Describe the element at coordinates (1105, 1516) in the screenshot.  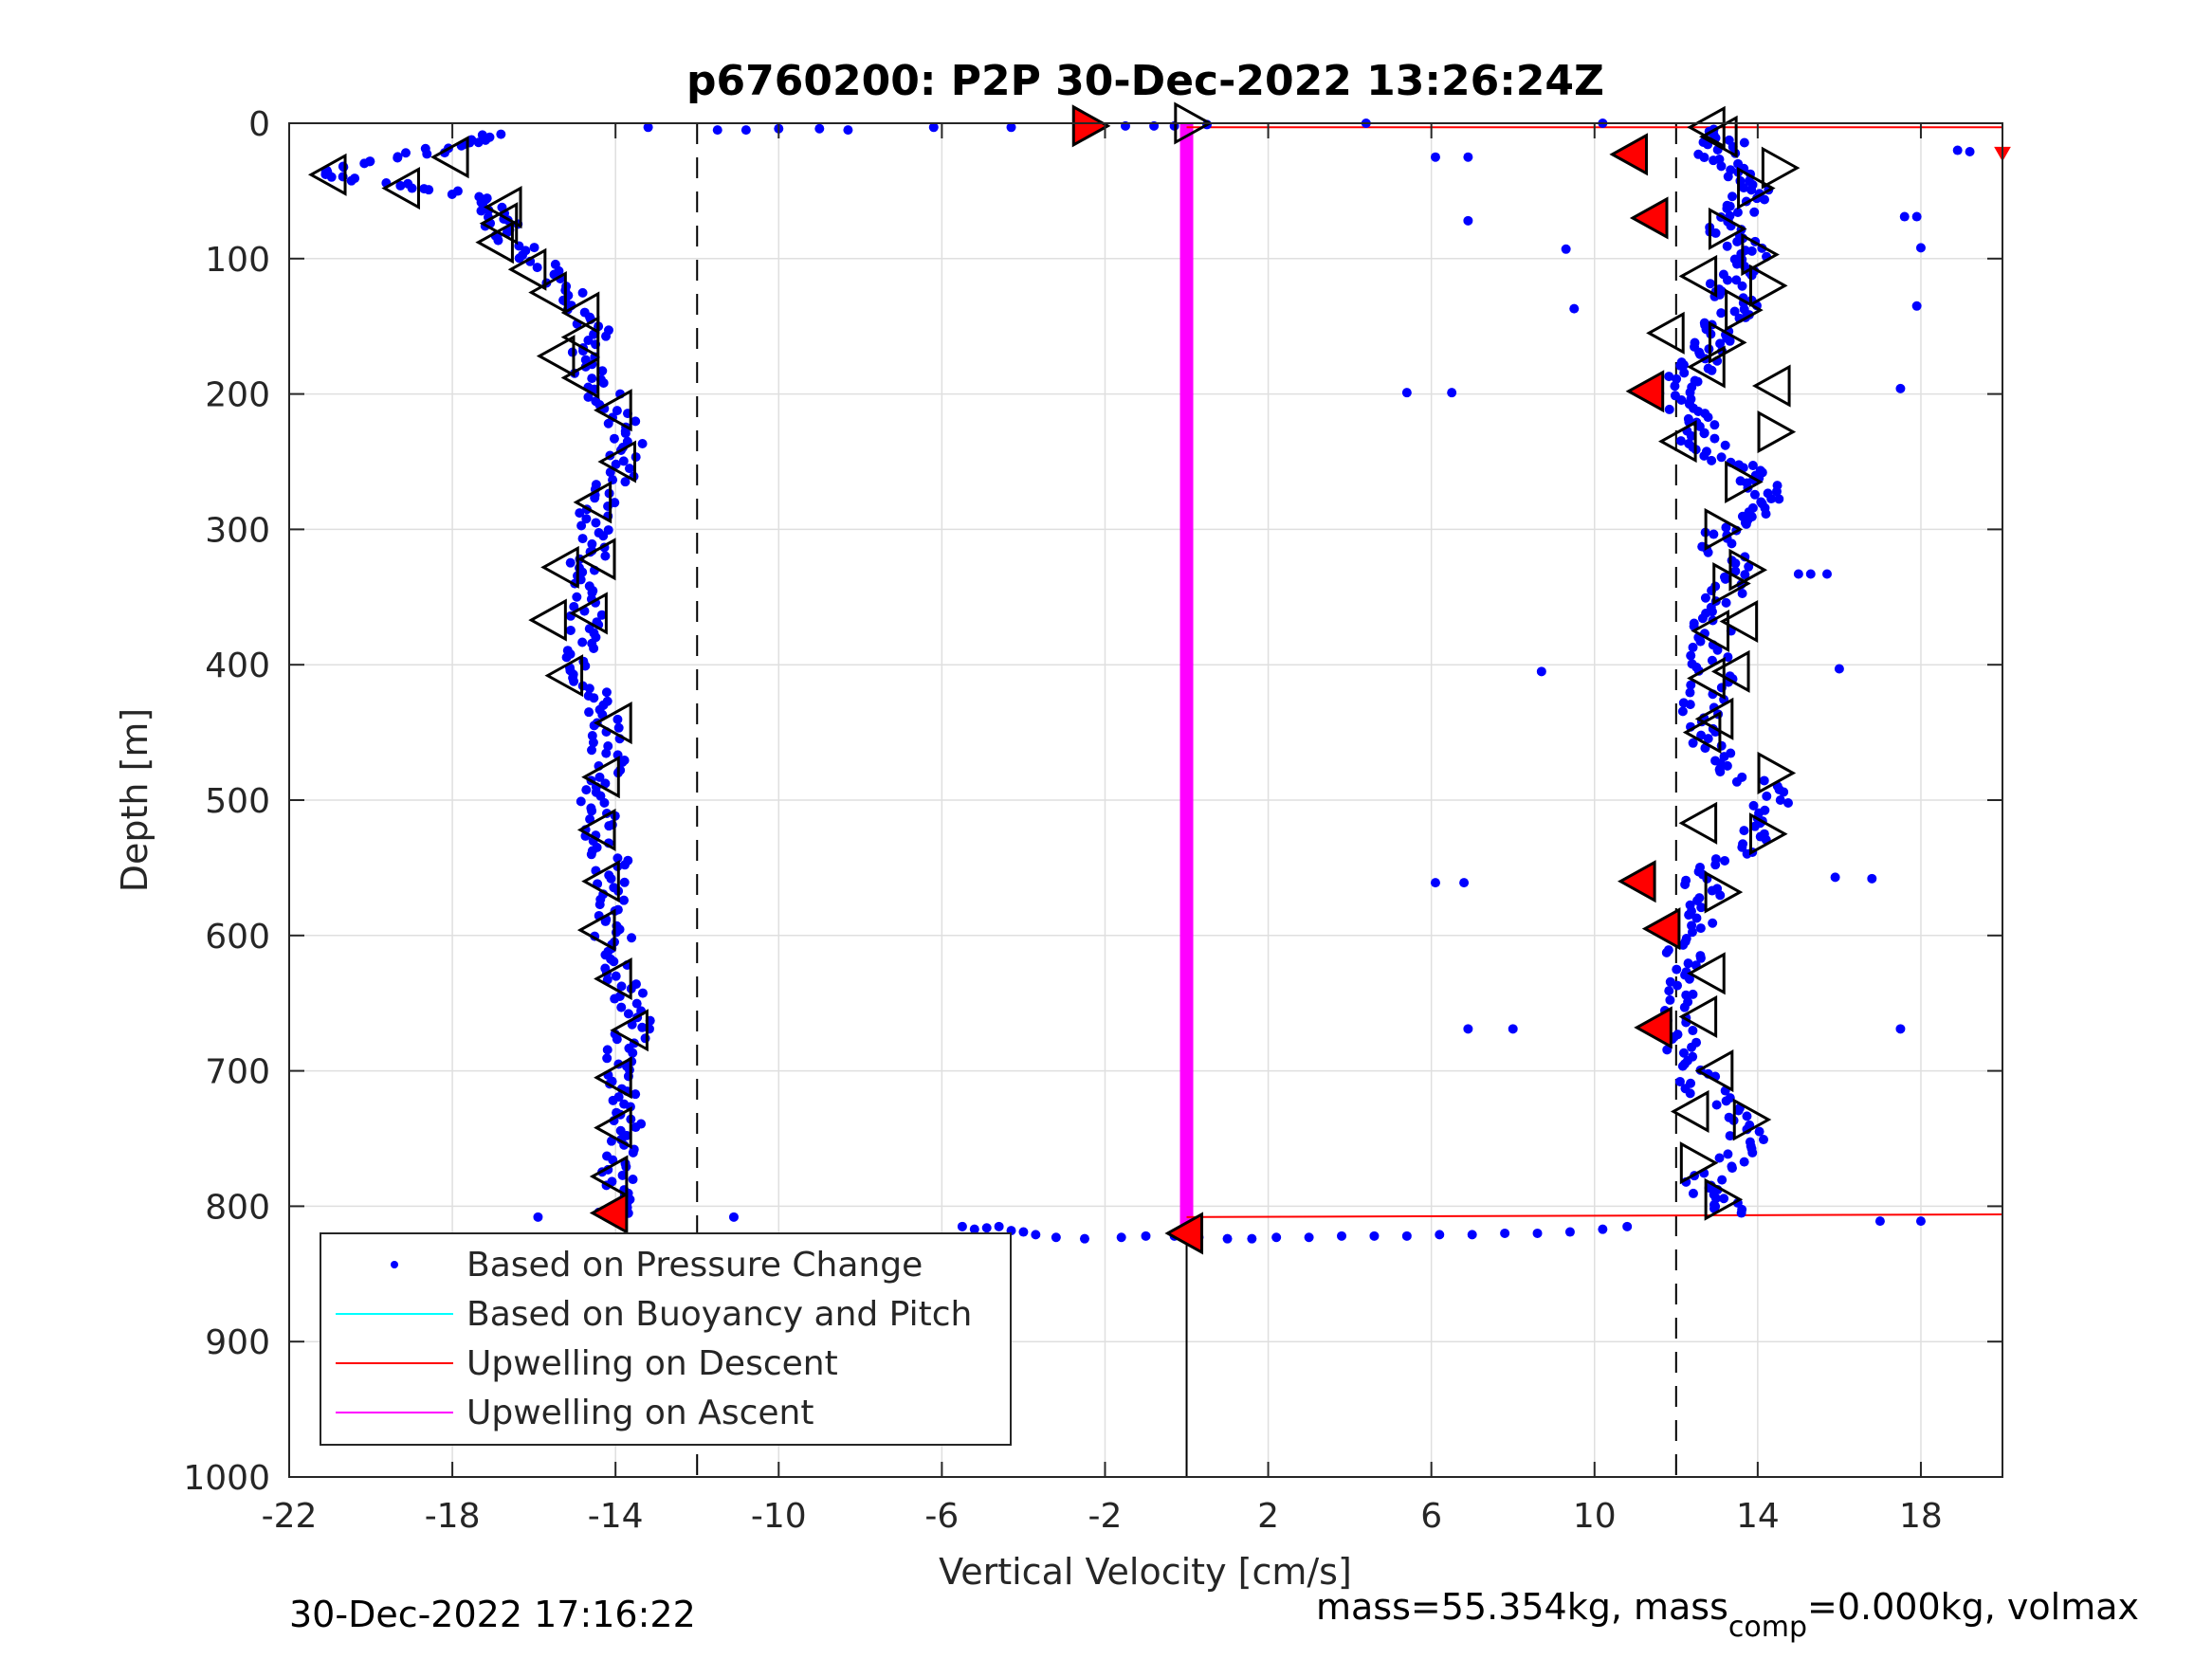
I see `x-tick-label: -2` at that location.